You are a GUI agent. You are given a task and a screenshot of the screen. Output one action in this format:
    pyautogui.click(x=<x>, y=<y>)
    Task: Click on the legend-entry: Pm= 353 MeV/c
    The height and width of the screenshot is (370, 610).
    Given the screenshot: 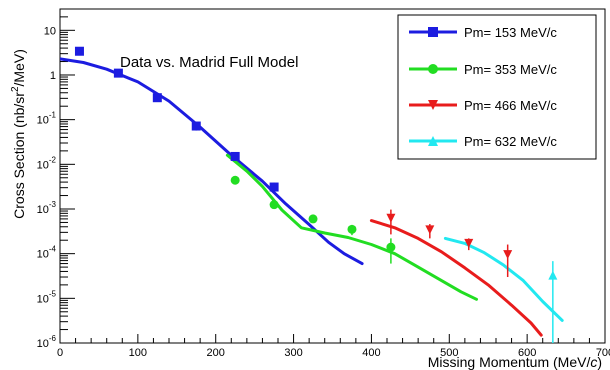 What is the action you would take?
    pyautogui.click(x=483, y=69)
    